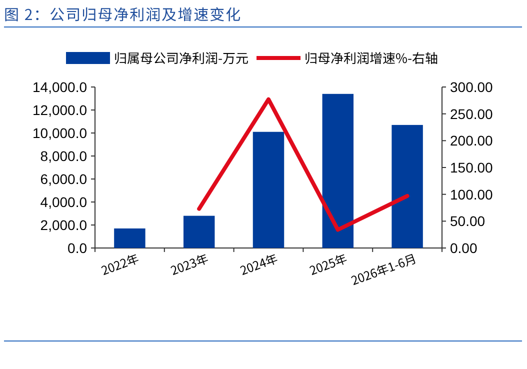 The height and width of the screenshot is (369, 527). I want to click on x-tick-label: 2023年, so click(189, 264).